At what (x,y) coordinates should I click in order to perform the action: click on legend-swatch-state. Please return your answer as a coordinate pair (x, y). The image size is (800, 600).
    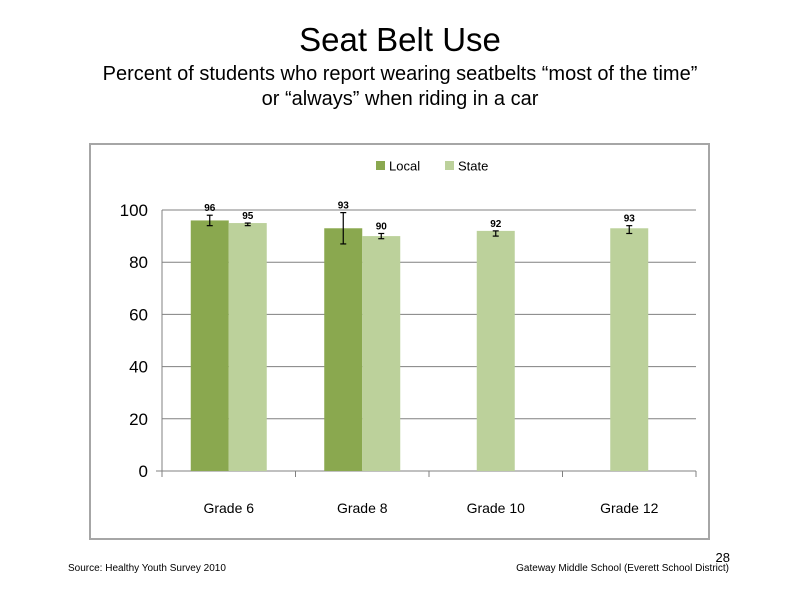
    Looking at the image, I should click on (449, 165).